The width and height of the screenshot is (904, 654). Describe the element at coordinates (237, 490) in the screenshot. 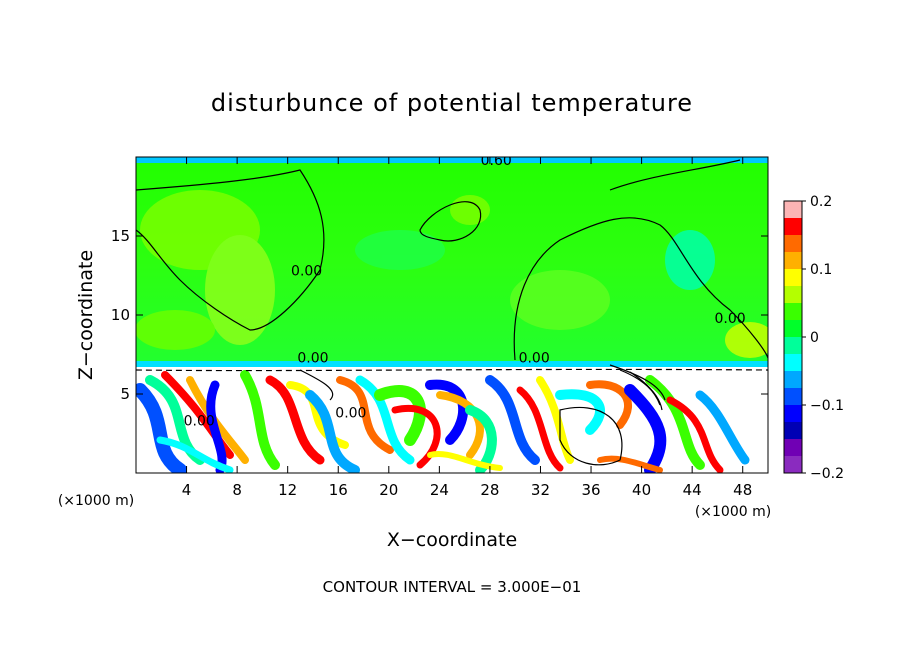

I see `x-tick-label: 8` at that location.